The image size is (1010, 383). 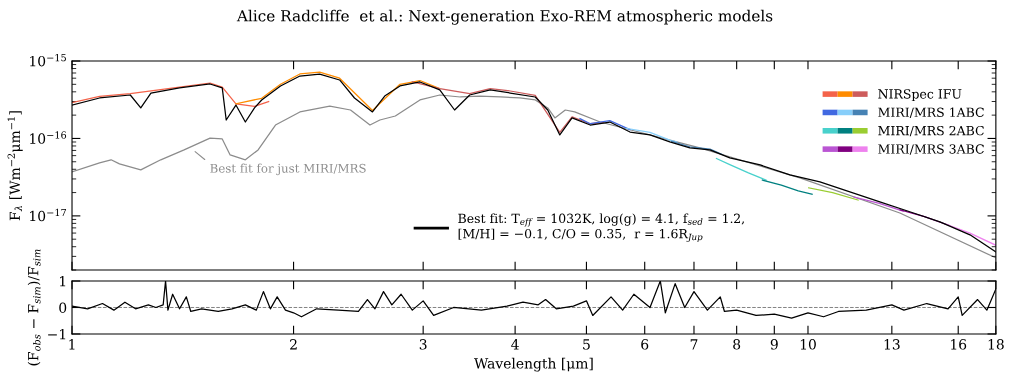 What do you see at coordinates (515, 344) in the screenshot?
I see `x-tick-label: 4` at bounding box center [515, 344].